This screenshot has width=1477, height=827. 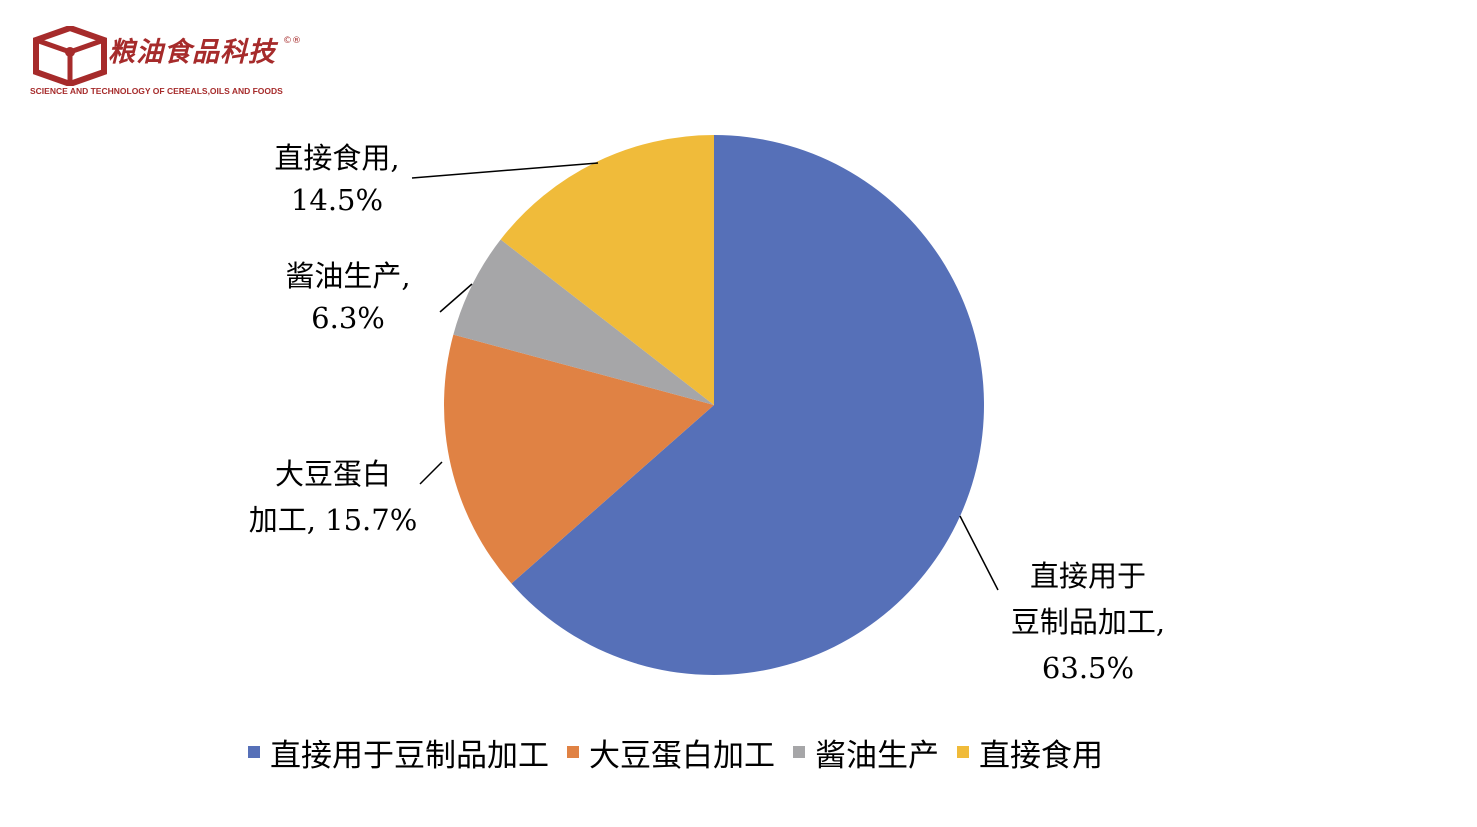 What do you see at coordinates (192, 52) in the screenshot?
I see `logo-title: 粮油食品科技` at bounding box center [192, 52].